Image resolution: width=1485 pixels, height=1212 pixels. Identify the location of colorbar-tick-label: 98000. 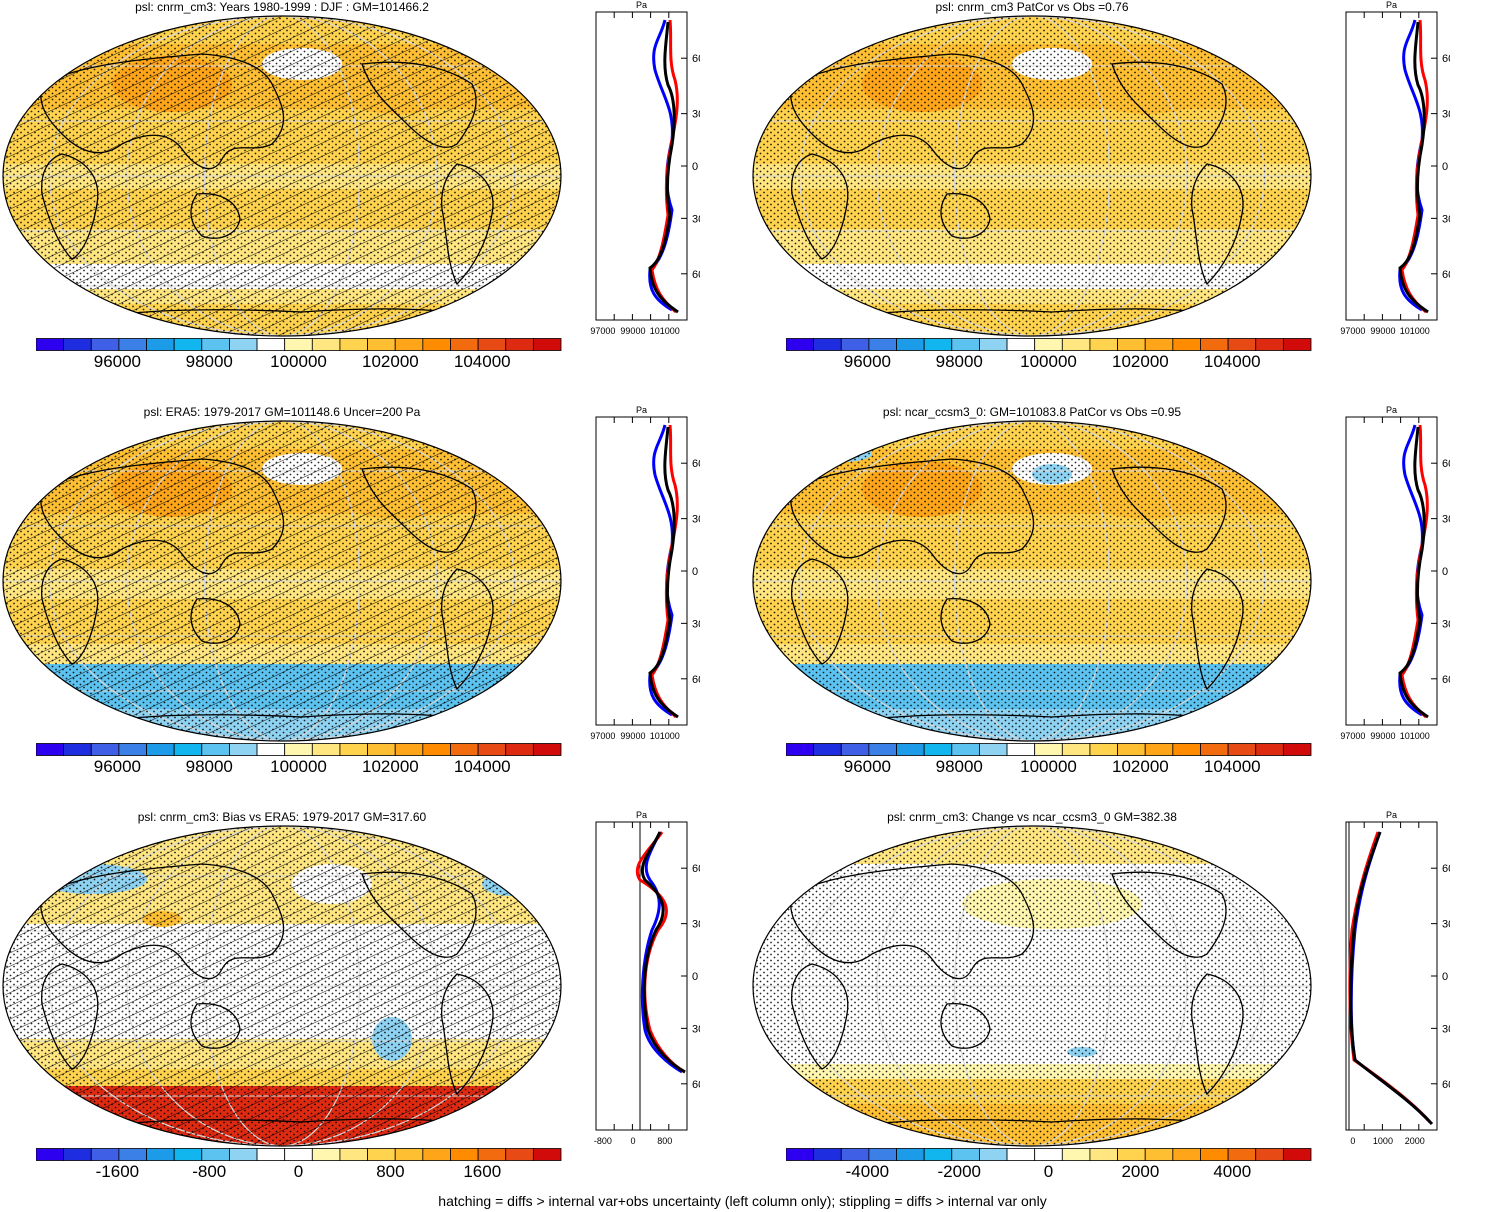
(959, 361).